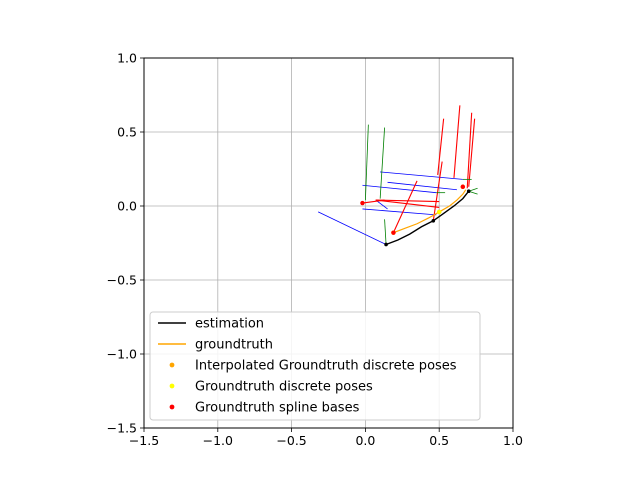 Image resolution: width=640 pixels, height=480 pixels. I want to click on y-tick-label: 1.0, so click(127, 58).